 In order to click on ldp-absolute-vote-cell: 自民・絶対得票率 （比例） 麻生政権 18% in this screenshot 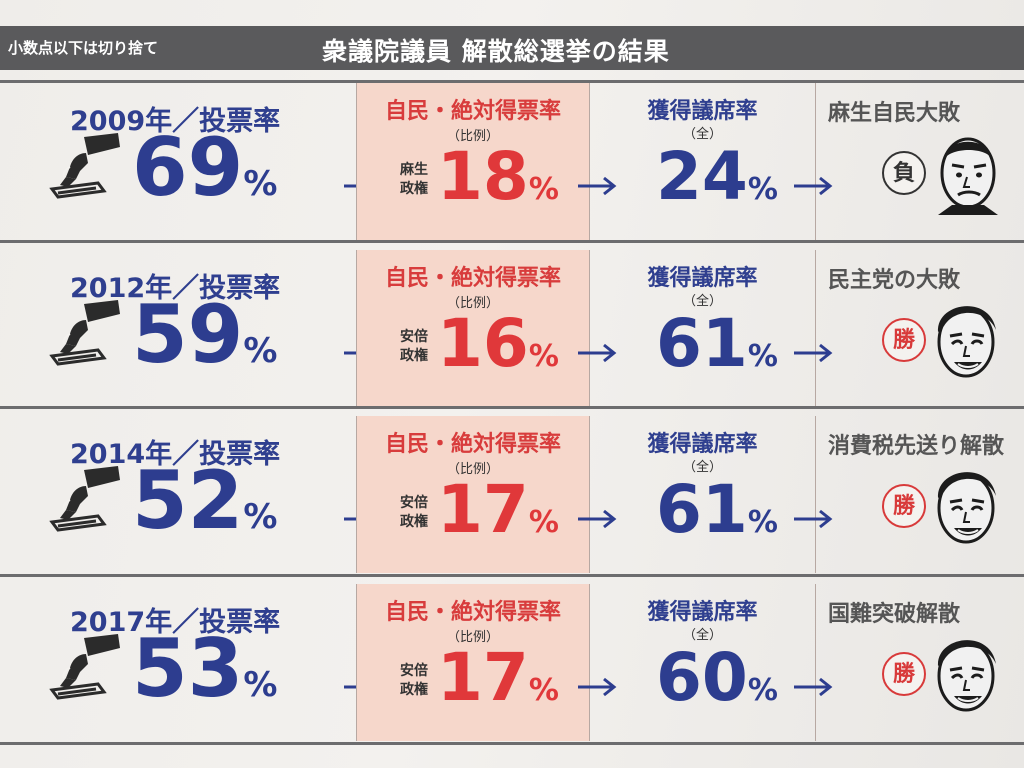, I will do `click(473, 161)`.